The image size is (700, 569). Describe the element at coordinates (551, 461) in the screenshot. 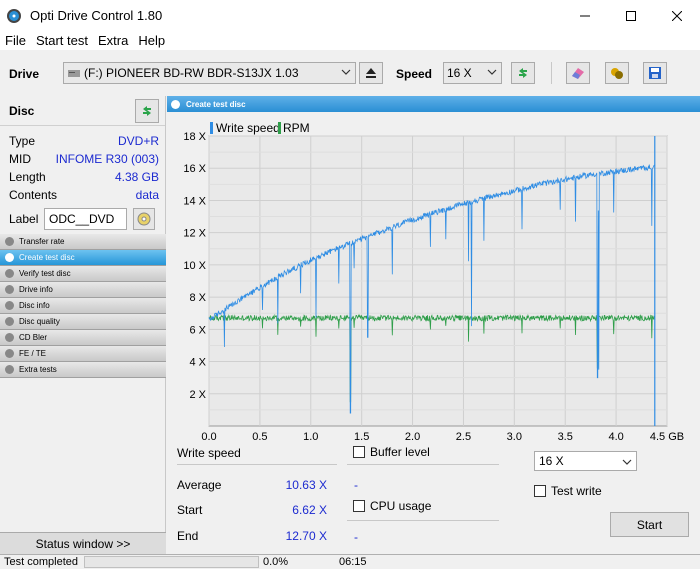

I see `write-speed-select-value: 16 X` at that location.